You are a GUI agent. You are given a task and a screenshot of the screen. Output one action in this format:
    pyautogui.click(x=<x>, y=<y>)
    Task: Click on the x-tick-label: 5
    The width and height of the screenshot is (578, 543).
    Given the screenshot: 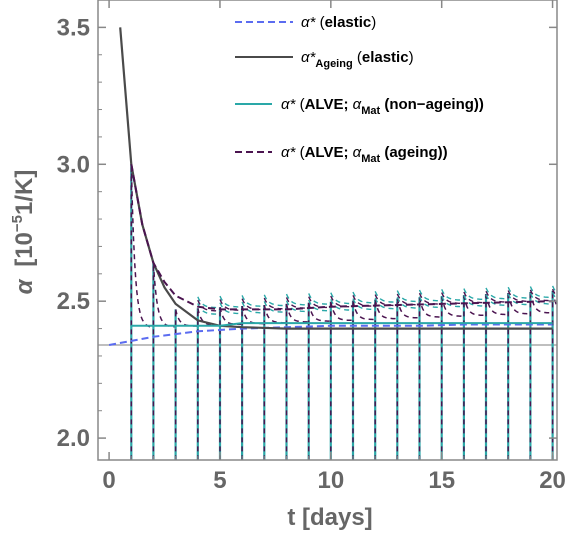 What is the action you would take?
    pyautogui.click(x=219, y=480)
    